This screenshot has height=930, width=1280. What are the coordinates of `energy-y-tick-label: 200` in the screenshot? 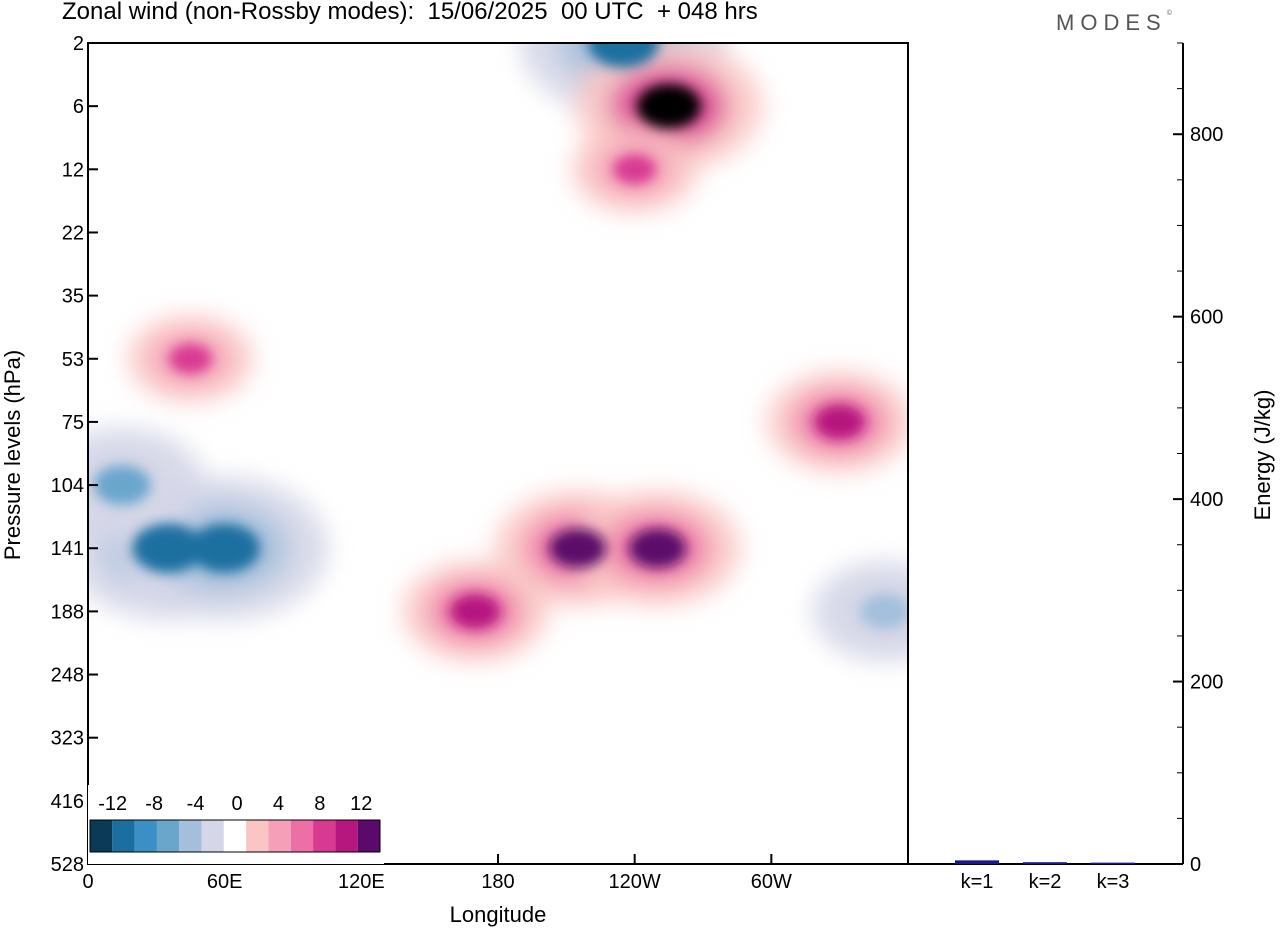 It's located at (1206, 683).